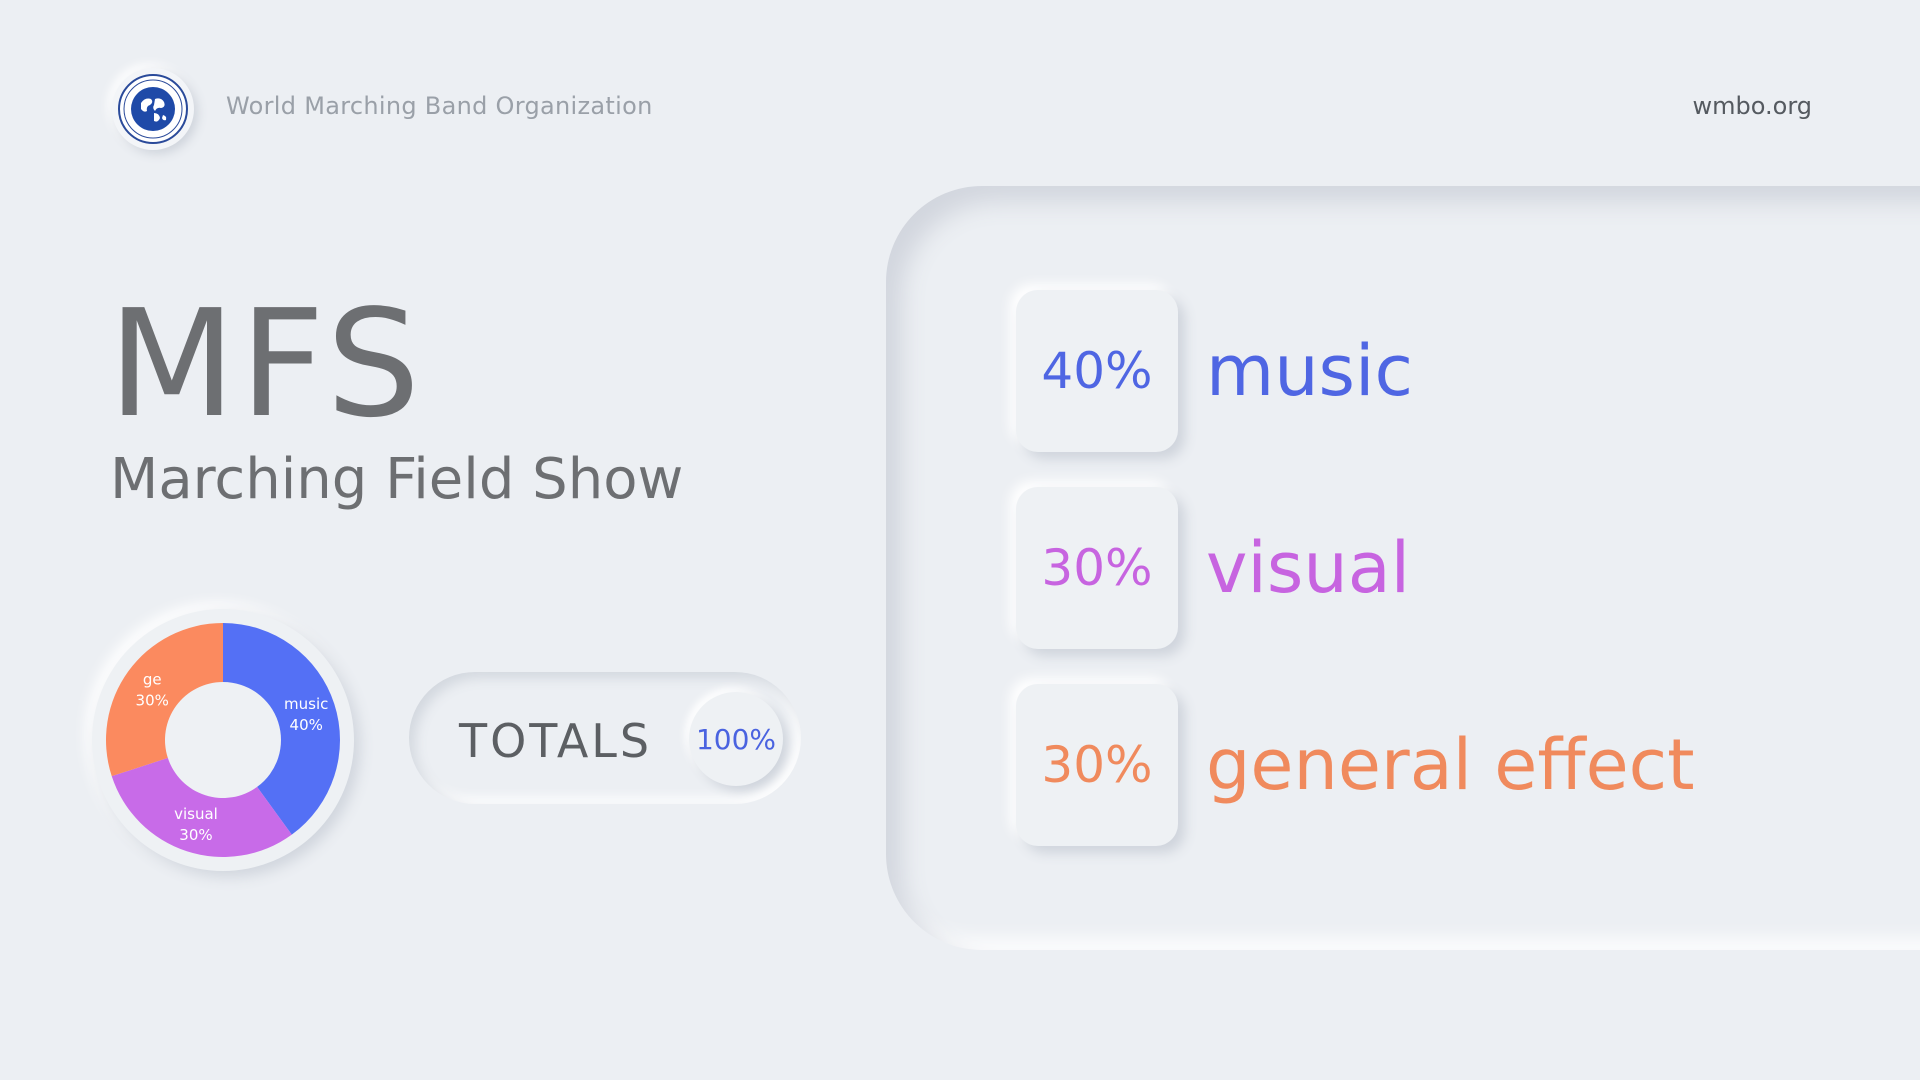 This screenshot has height=1080, width=1920. Describe the element at coordinates (1450, 765) in the screenshot. I see `criteria-label: general effect` at that location.